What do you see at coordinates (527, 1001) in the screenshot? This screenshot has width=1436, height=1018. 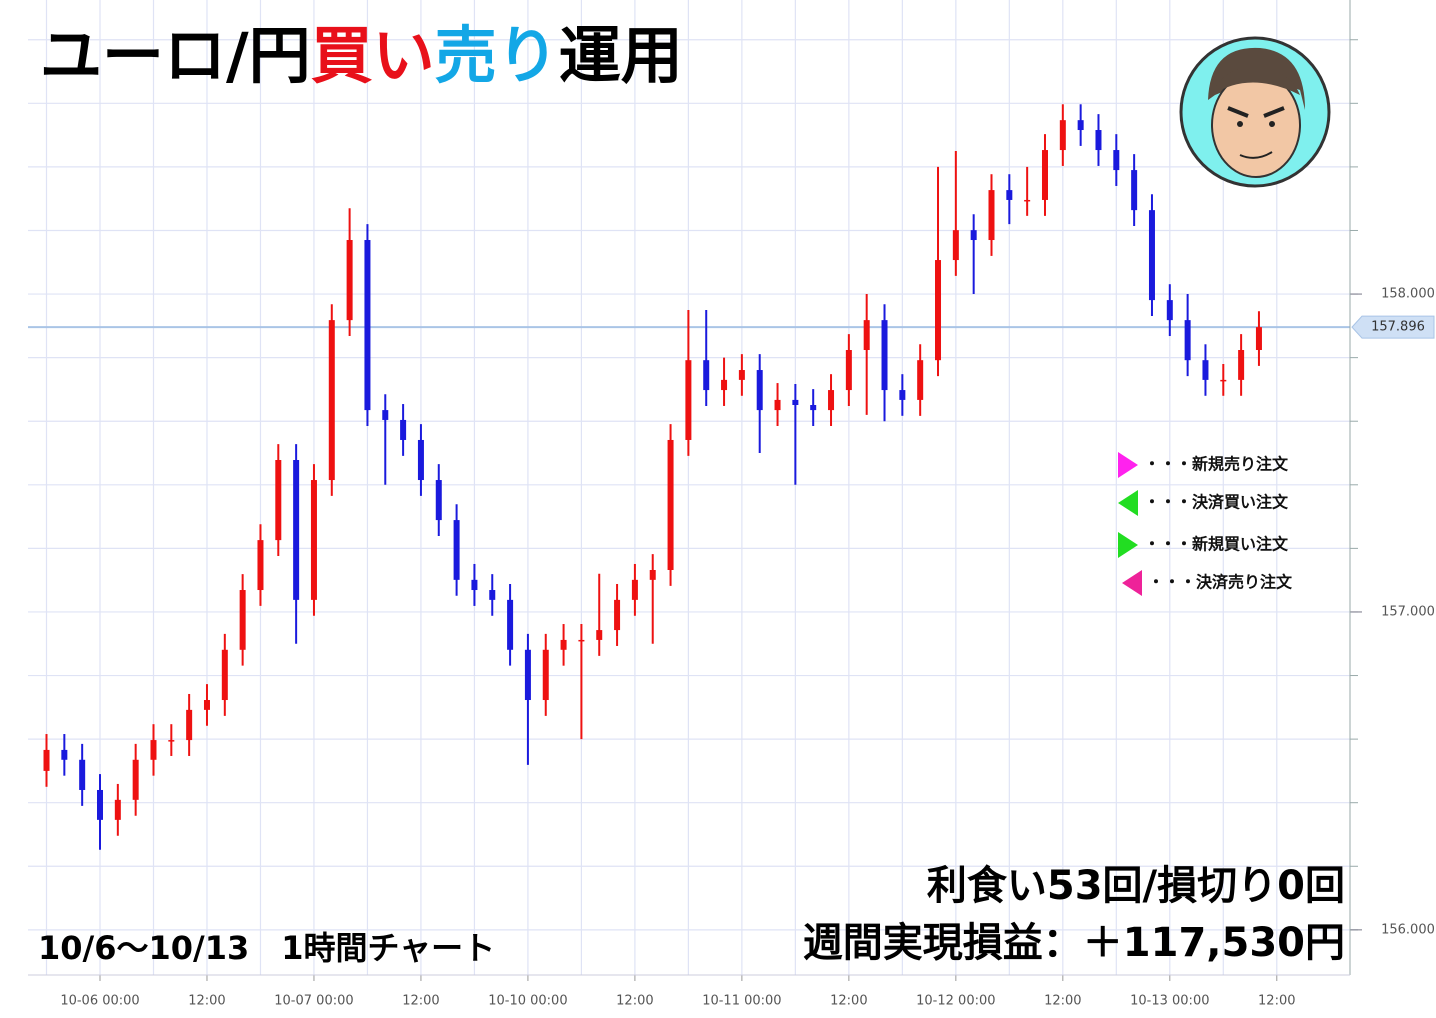 I see `x-tick-label: 10-10 00:00` at bounding box center [527, 1001].